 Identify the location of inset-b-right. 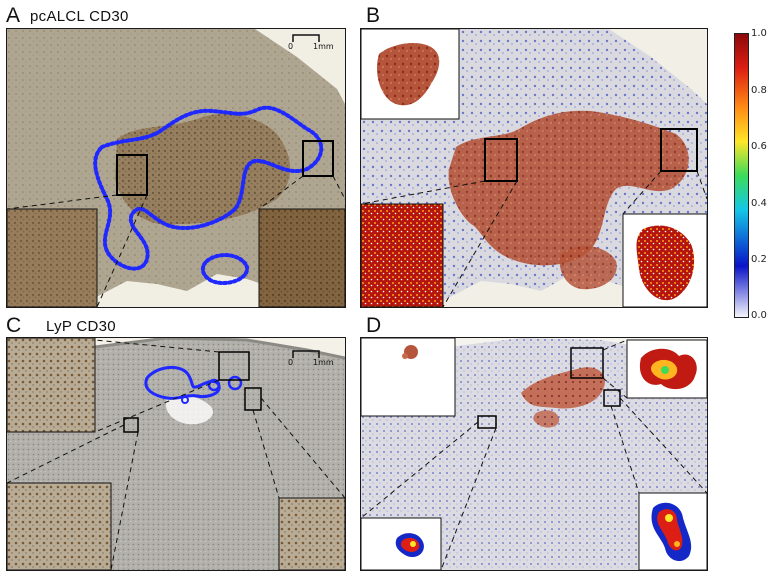
(664, 260).